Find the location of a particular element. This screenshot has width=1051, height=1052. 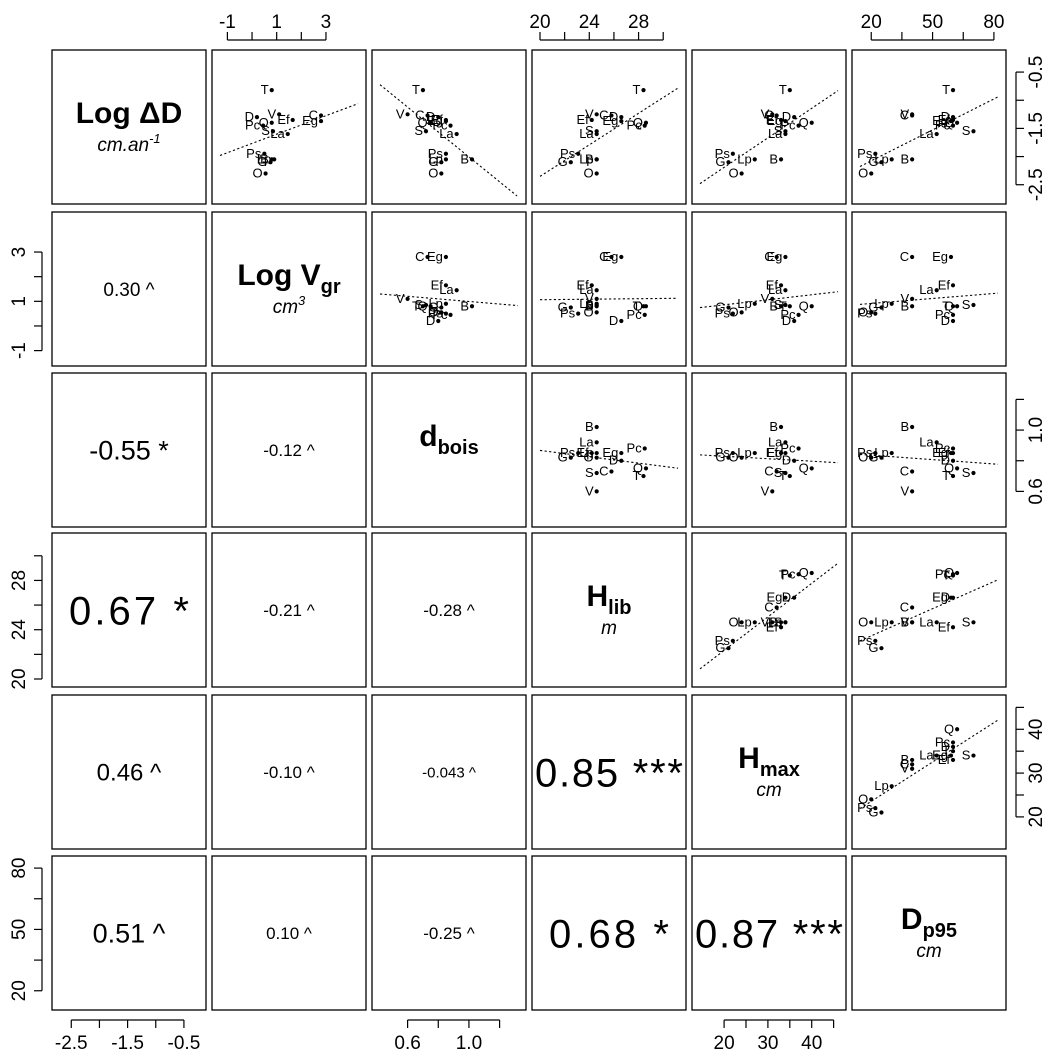

panel-frame-r0-c2 is located at coordinates (449, 127).